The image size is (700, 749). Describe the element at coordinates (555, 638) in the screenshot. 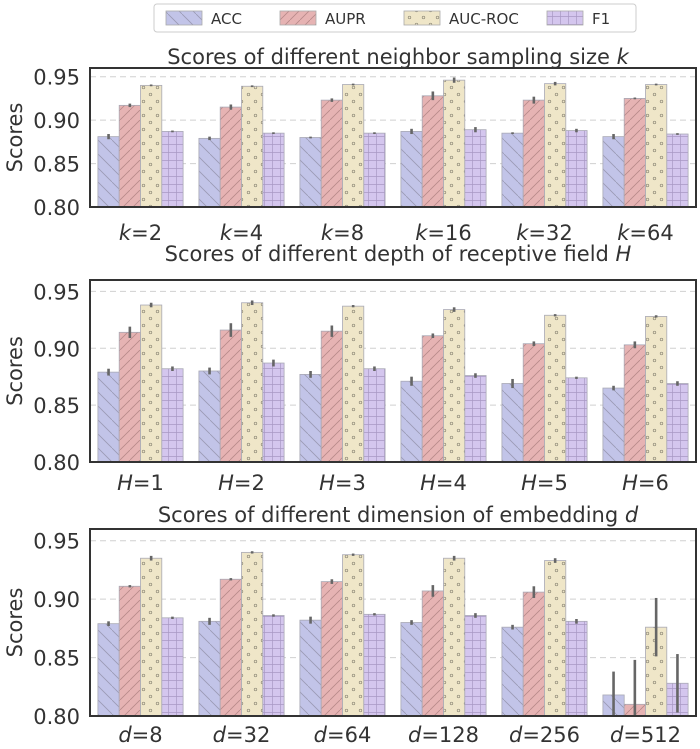

I see `bar-auc-roc-d256` at that location.